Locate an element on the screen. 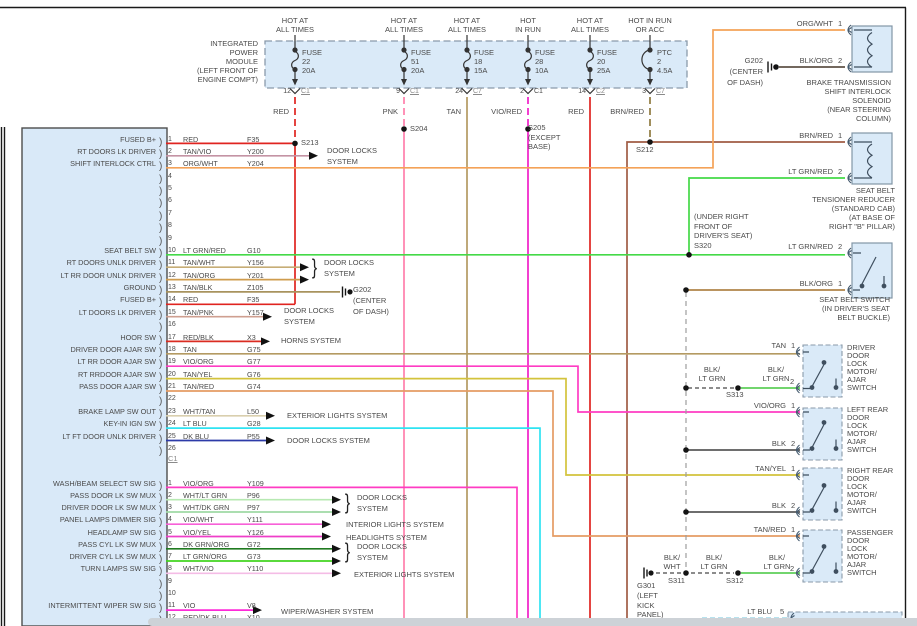  connector-code: C1 is located at coordinates (305, 91).